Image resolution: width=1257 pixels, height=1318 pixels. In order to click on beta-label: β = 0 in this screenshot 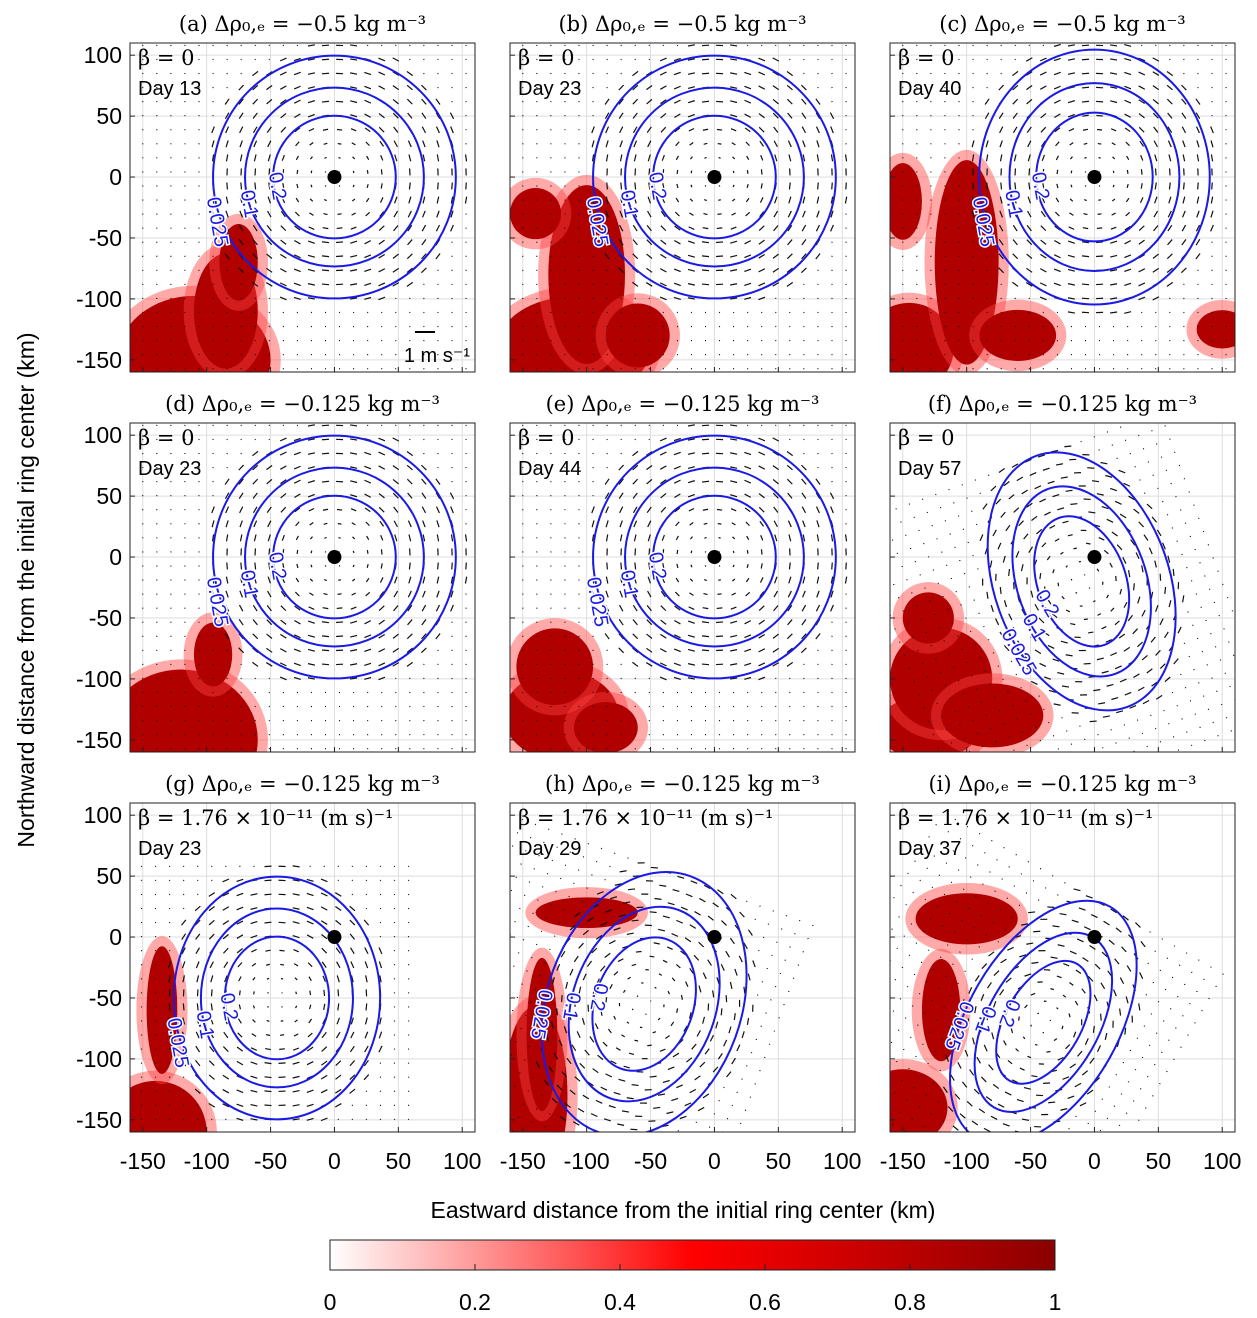, I will do `click(546, 58)`.